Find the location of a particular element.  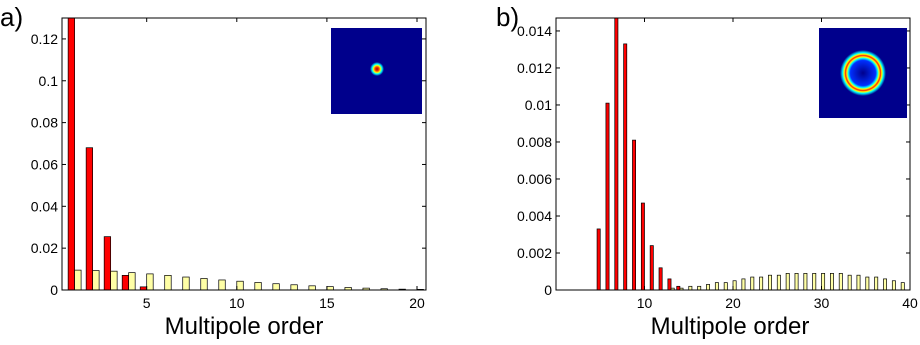

panel-a-inset-spot is located at coordinates (377, 69).